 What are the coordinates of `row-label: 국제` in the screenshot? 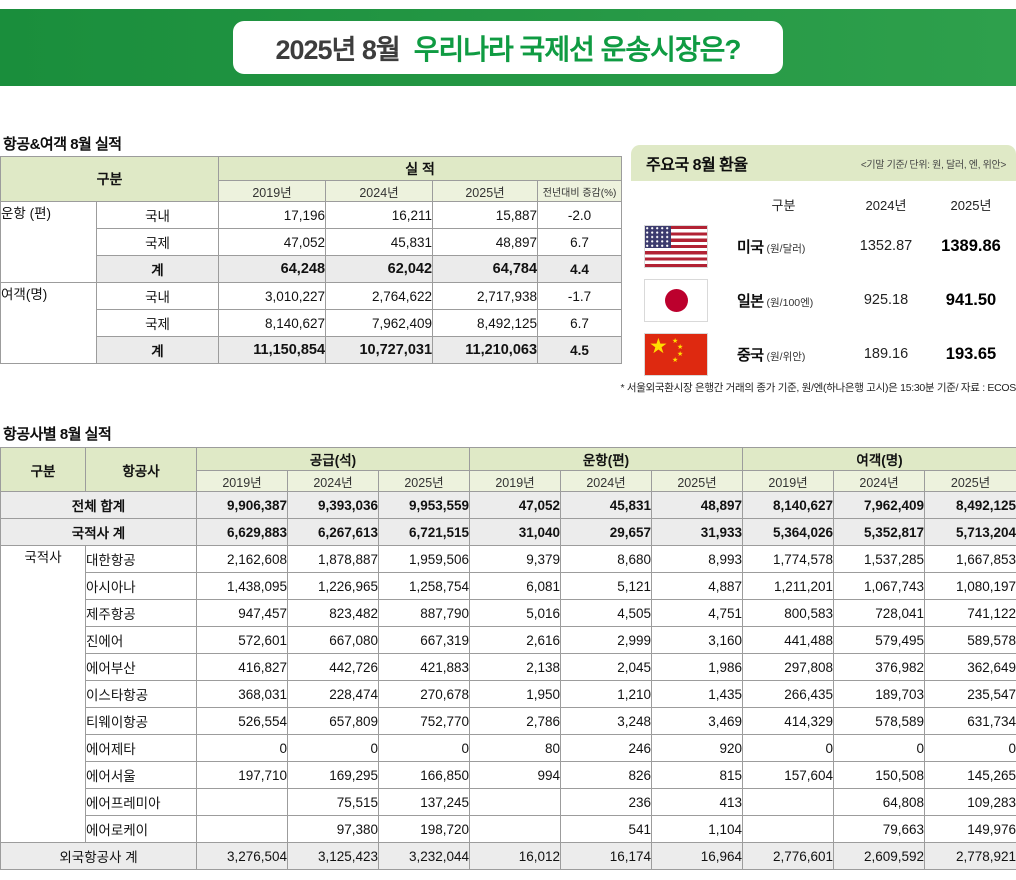 It's located at (157, 242).